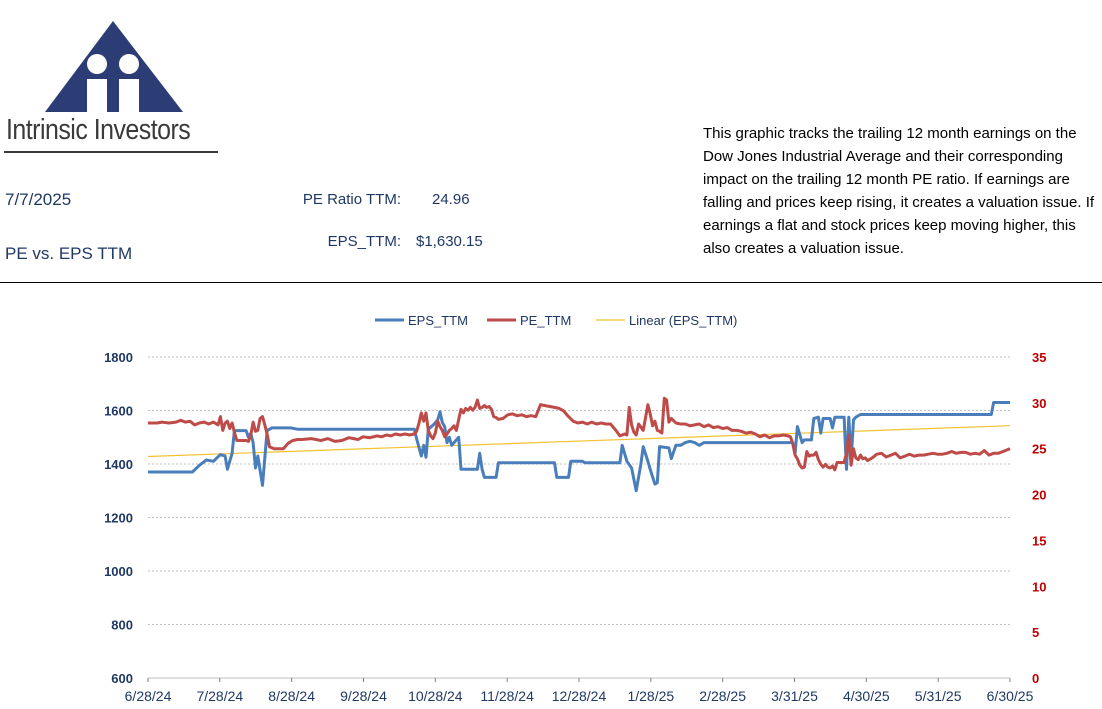  What do you see at coordinates (364, 241) in the screenshot?
I see `eps-ttm-label: EPS_TTM:` at bounding box center [364, 241].